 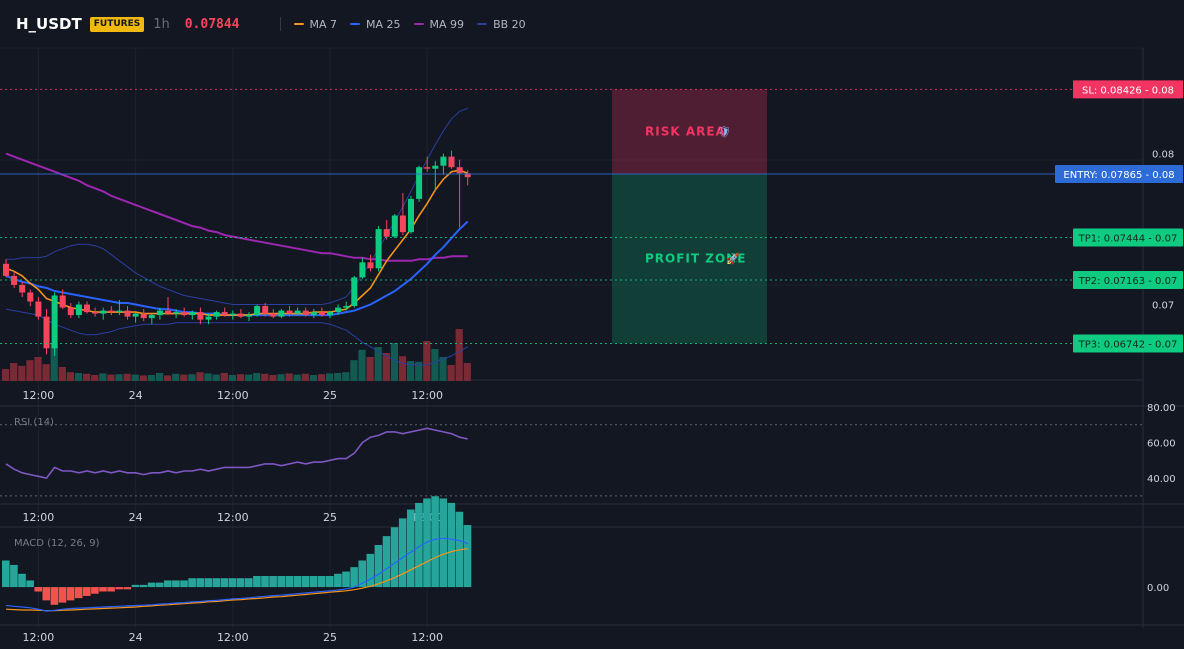 What do you see at coordinates (117, 24) in the screenshot?
I see `futures-badge: FUTURES` at bounding box center [117, 24].